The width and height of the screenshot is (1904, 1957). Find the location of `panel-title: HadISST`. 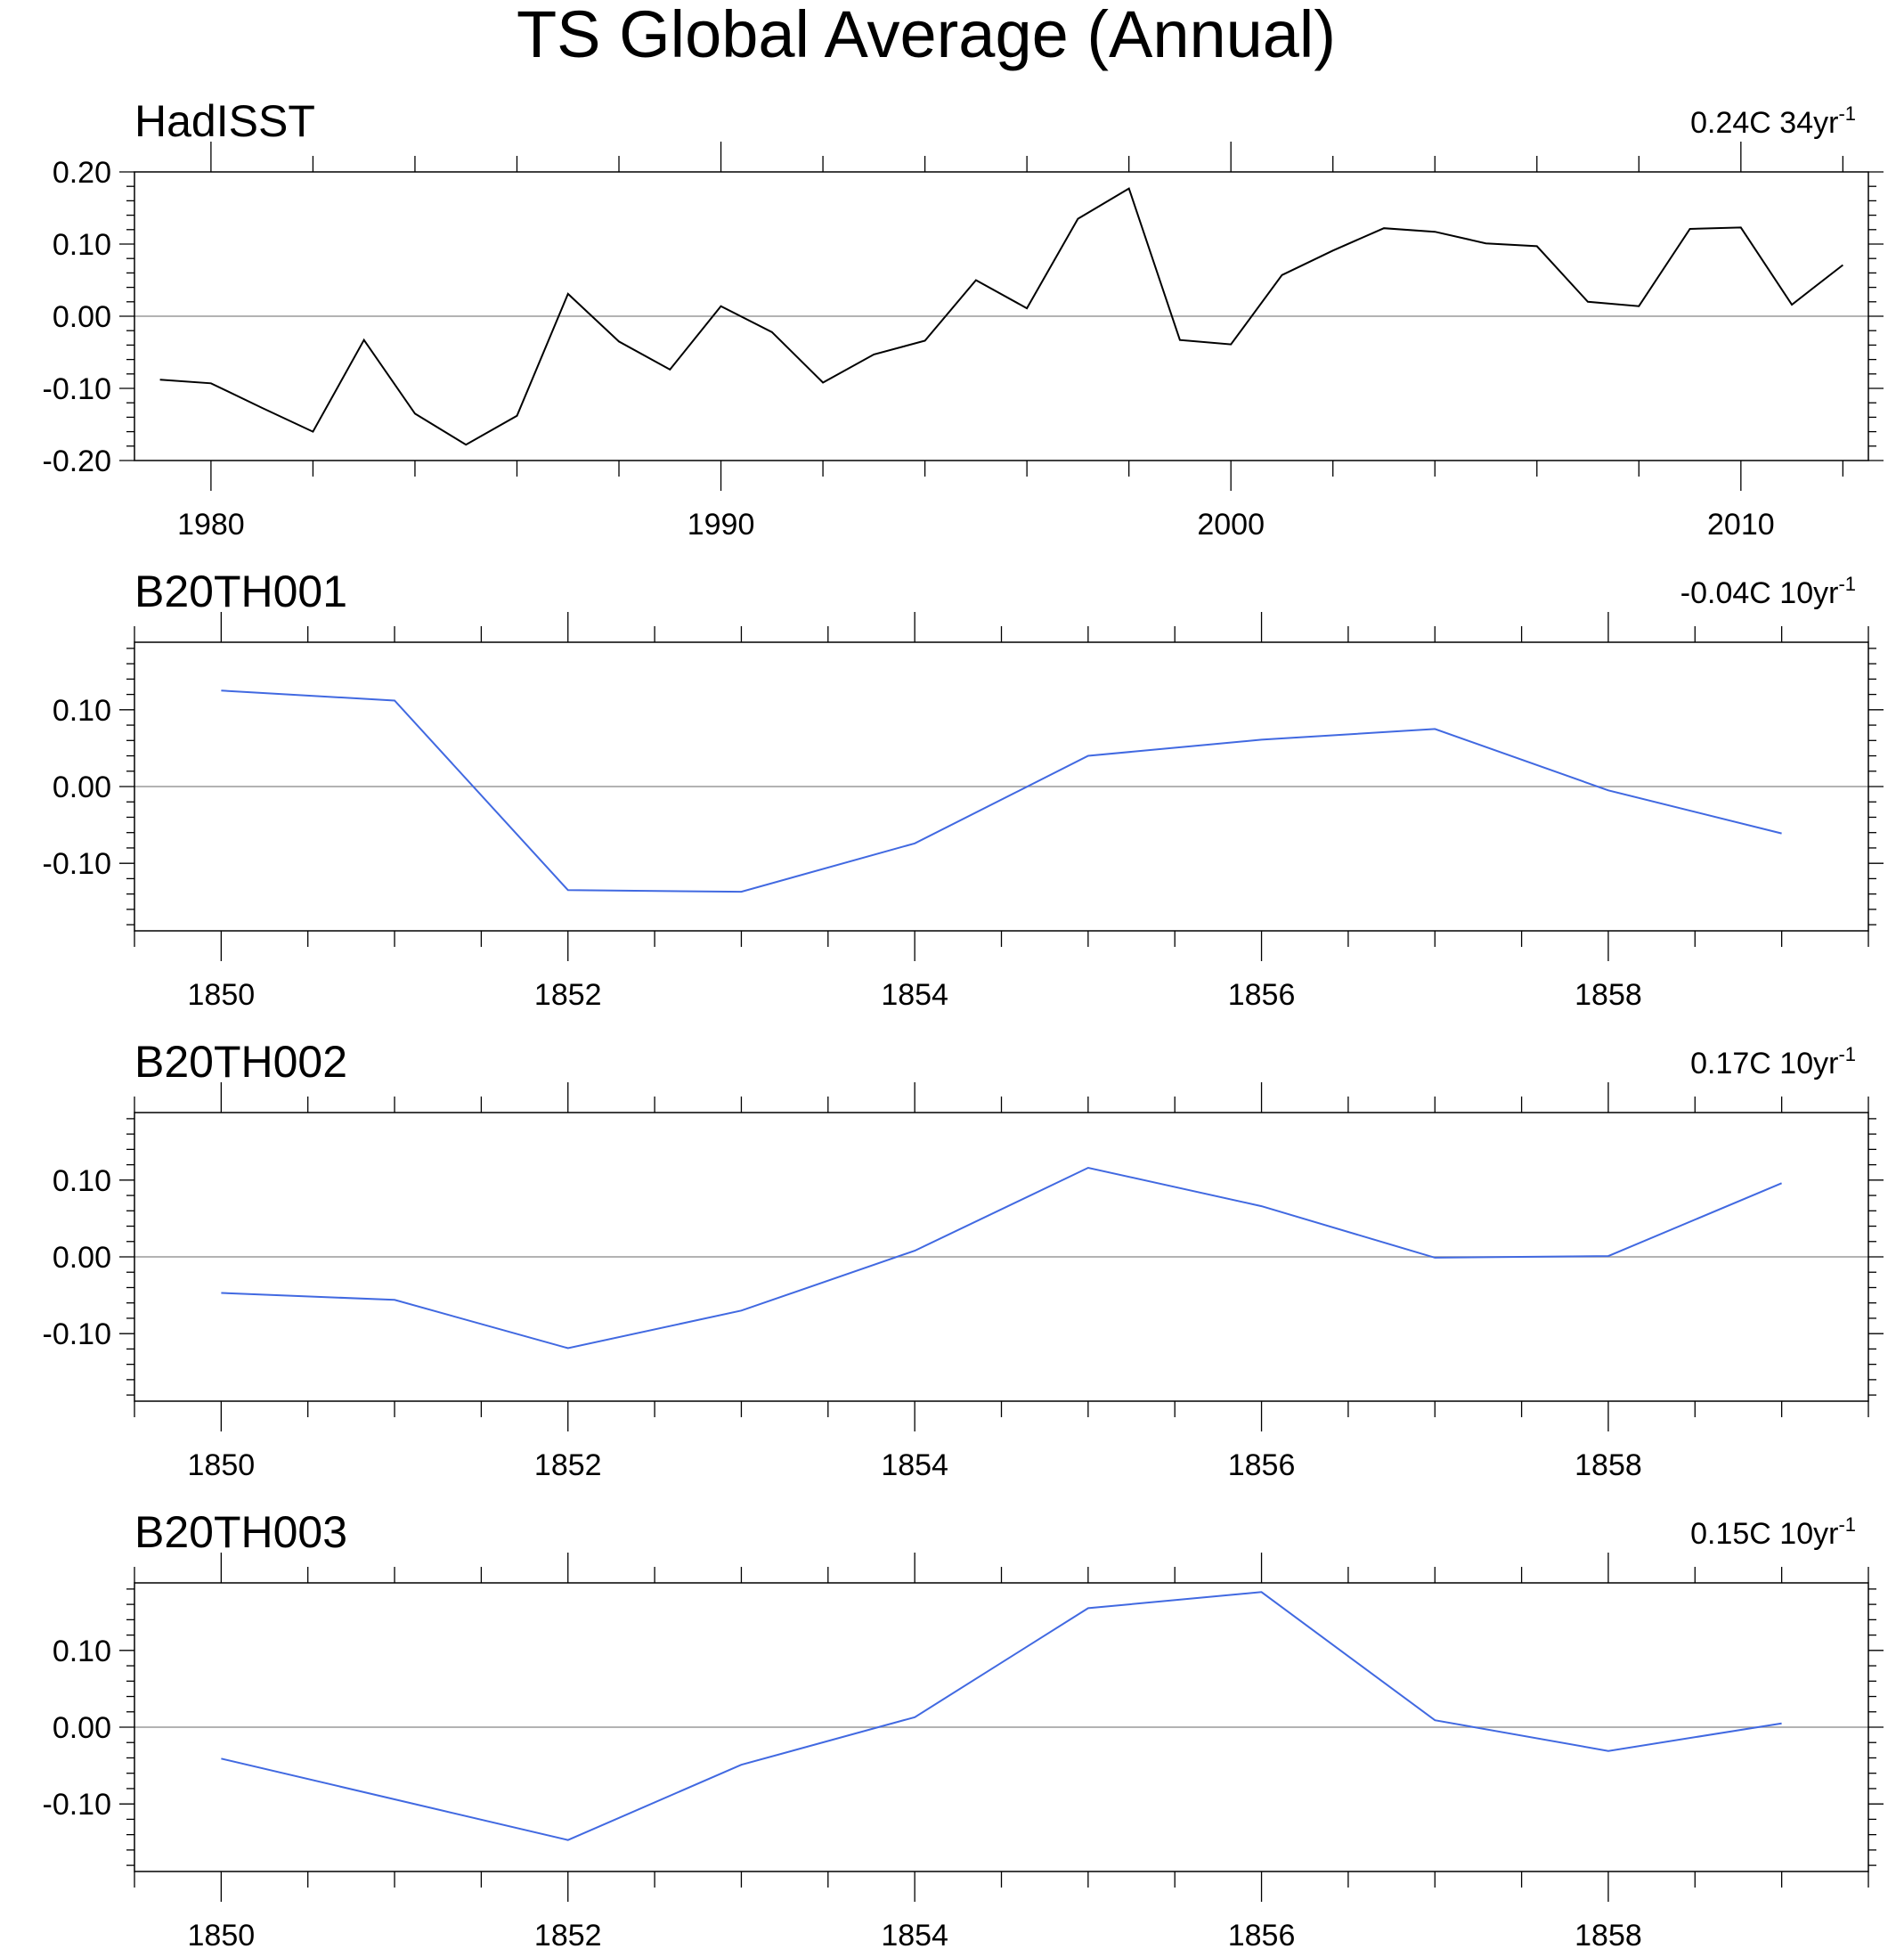

panel-title: HadISST is located at coordinates (224, 121).